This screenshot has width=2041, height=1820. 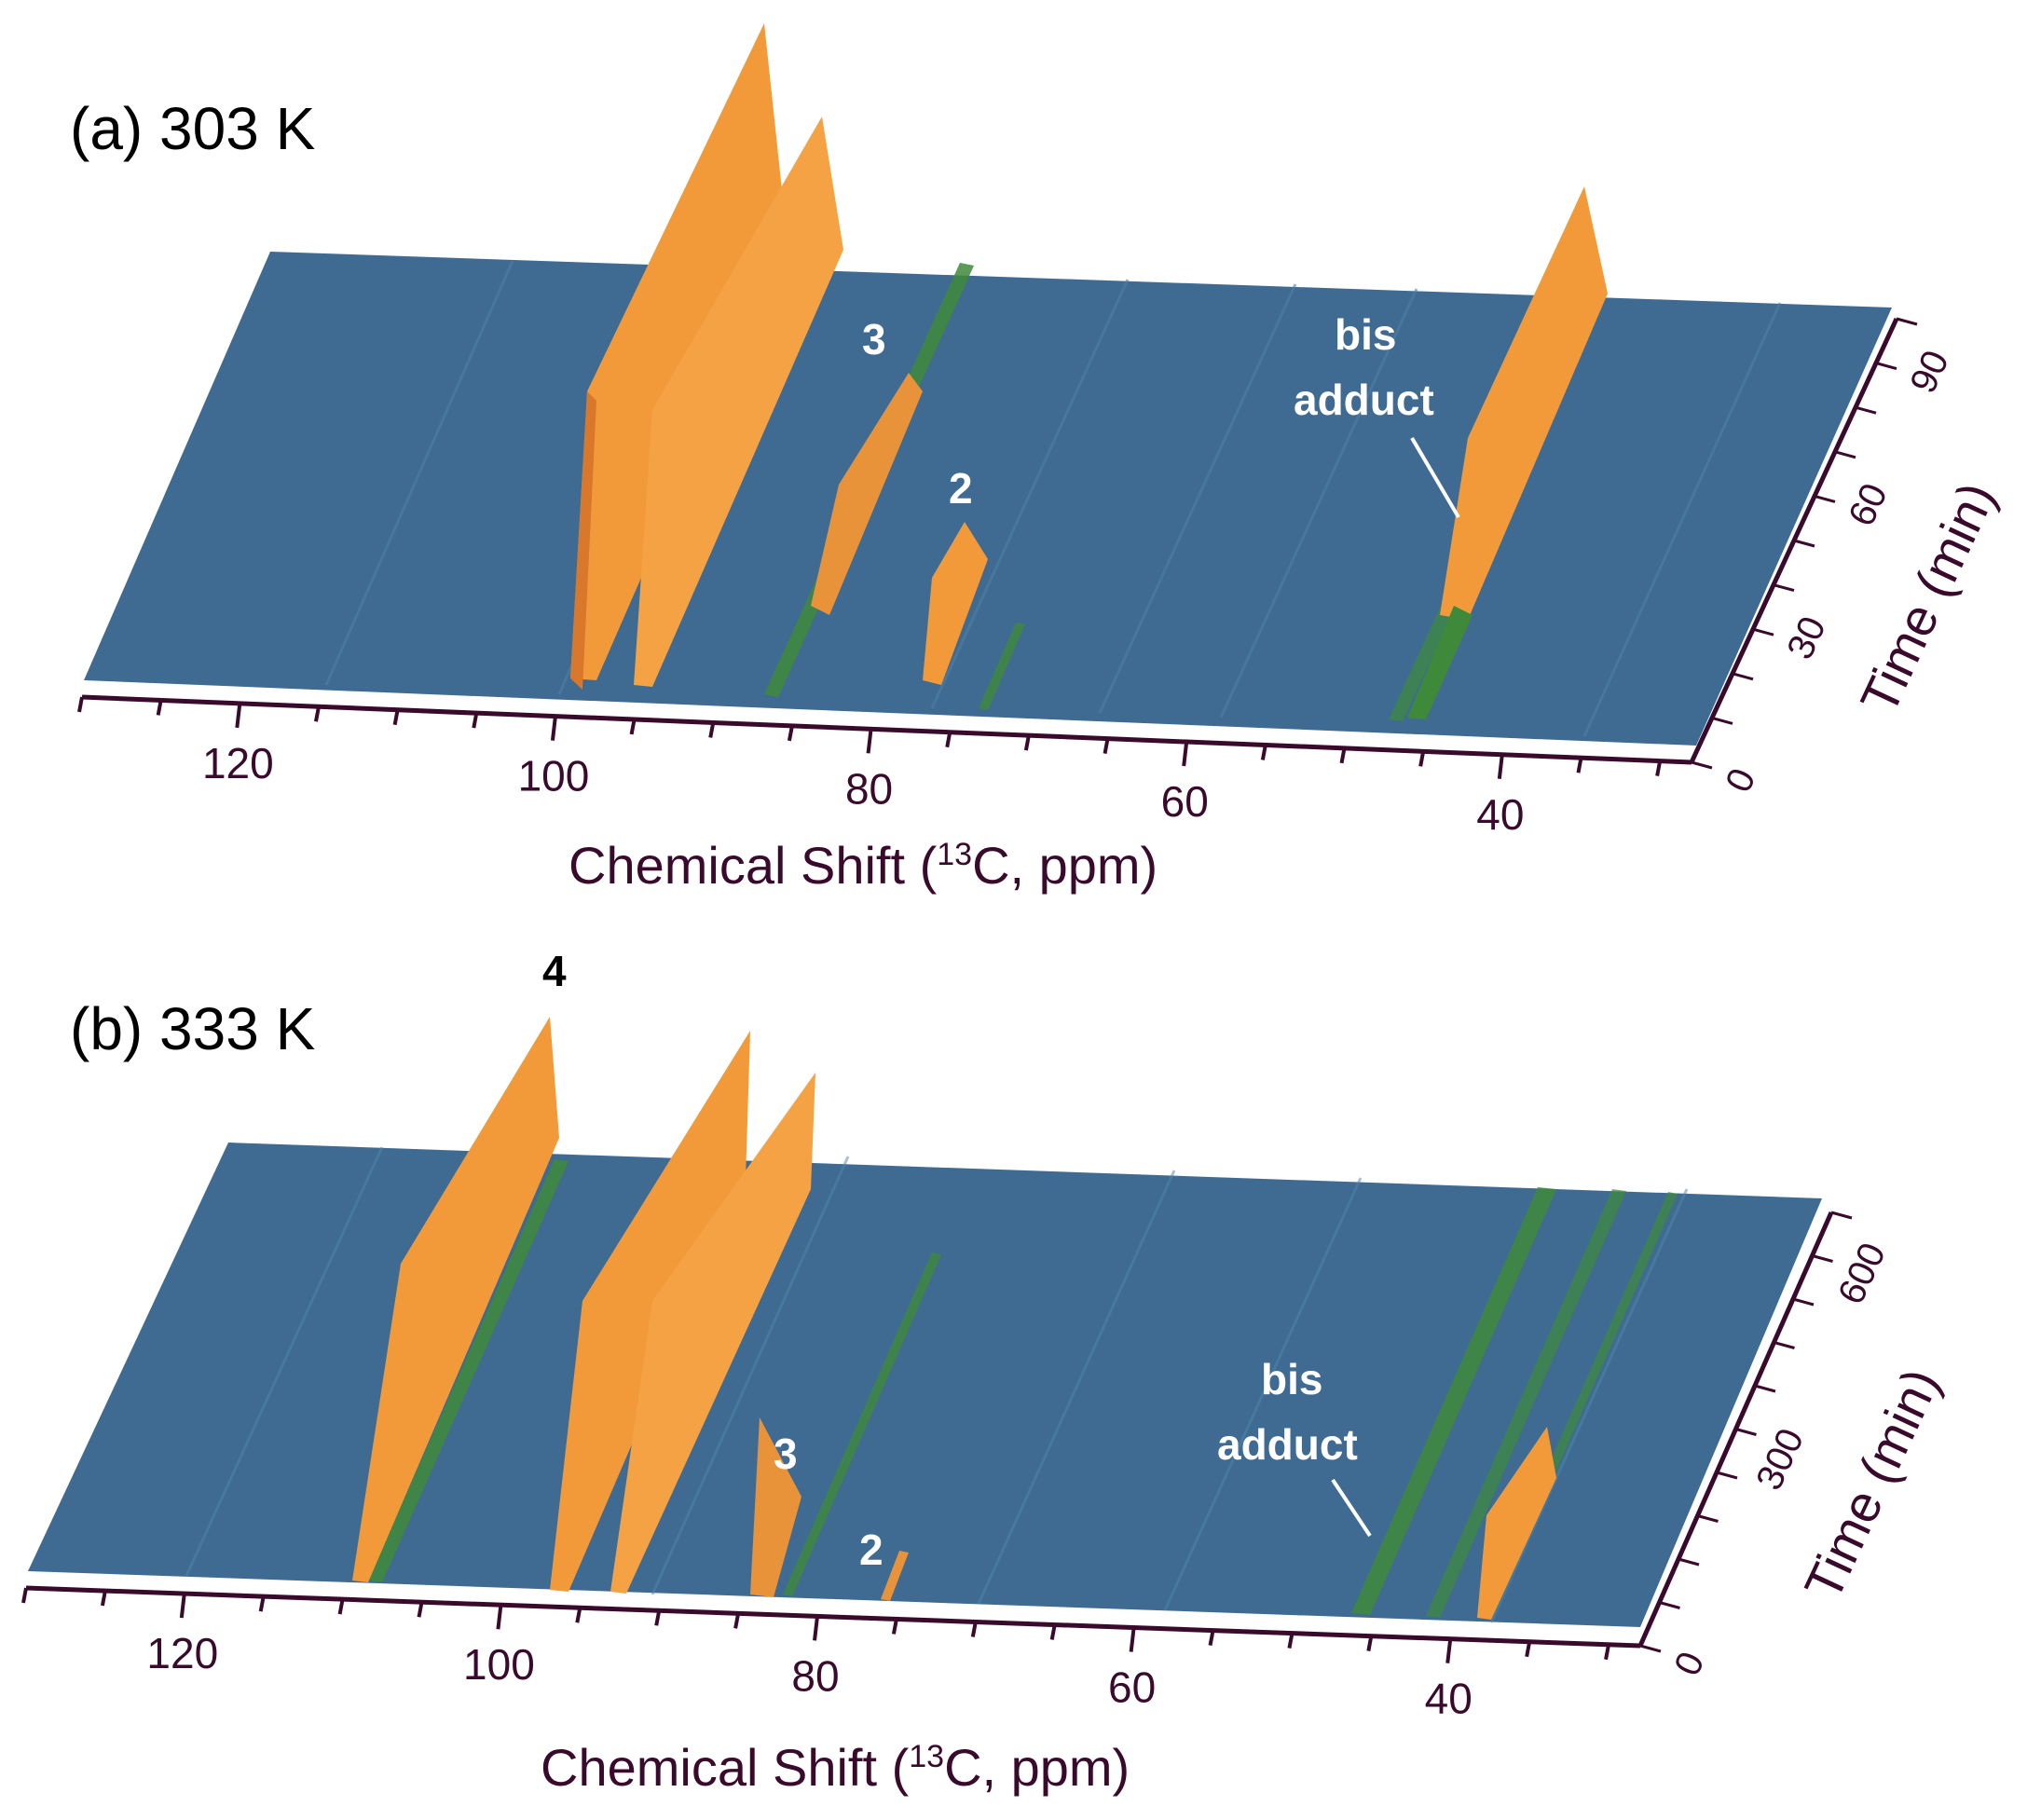 I want to click on peak-97ppm, so click(x=679, y=351).